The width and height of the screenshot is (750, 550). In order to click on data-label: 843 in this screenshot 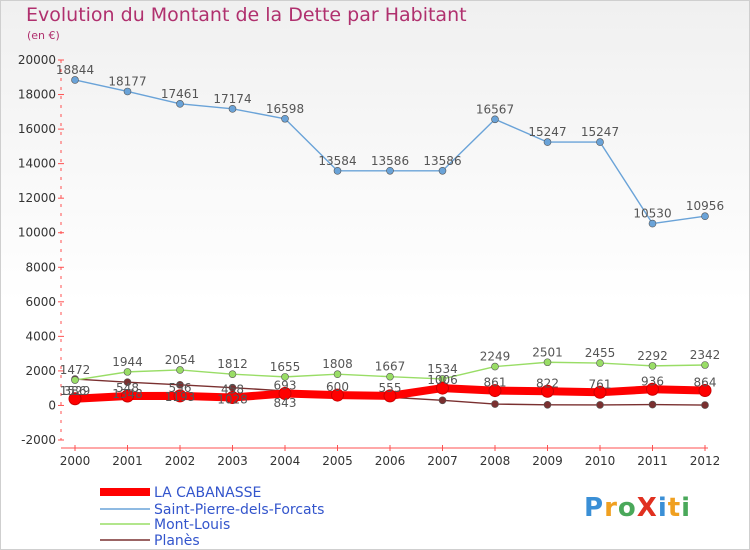, I will do `click(285, 403)`.